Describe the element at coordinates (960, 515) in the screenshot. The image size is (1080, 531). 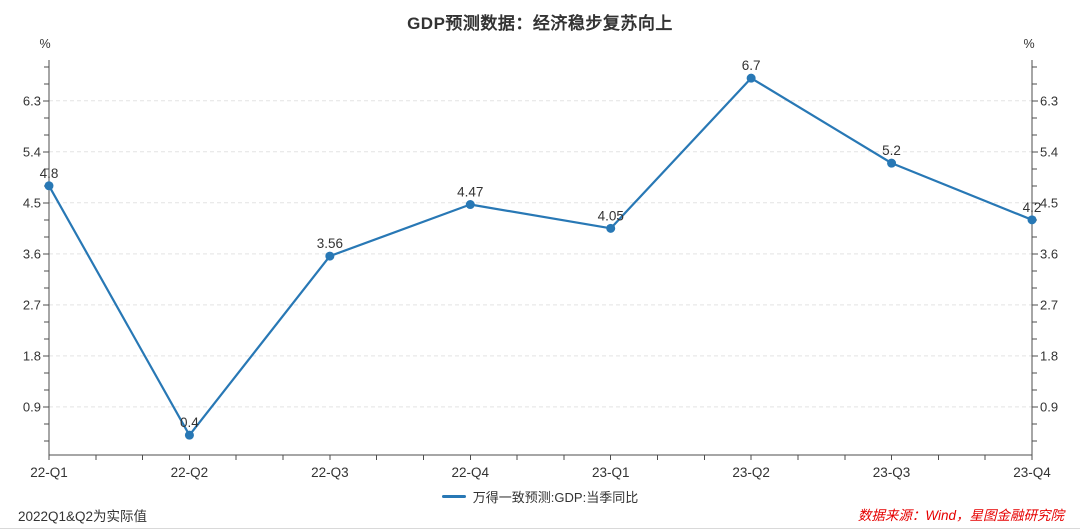
I see `data-source-credit: 数据来源：Wind，星图金融研究院` at that location.